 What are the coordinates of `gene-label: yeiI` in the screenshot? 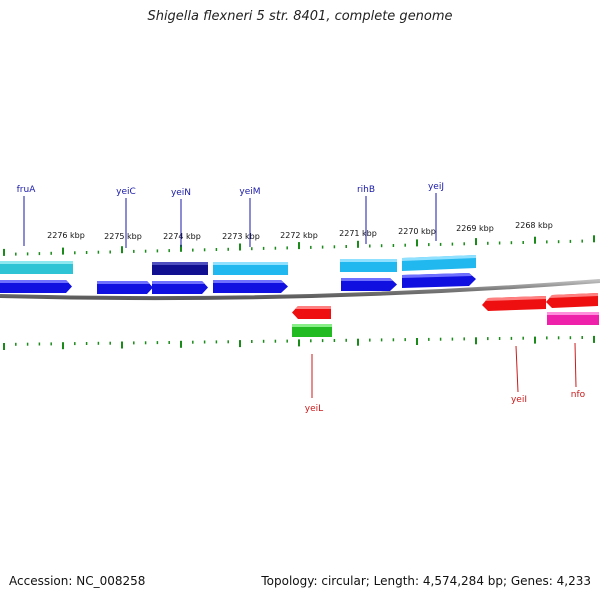 It's located at (519, 400).